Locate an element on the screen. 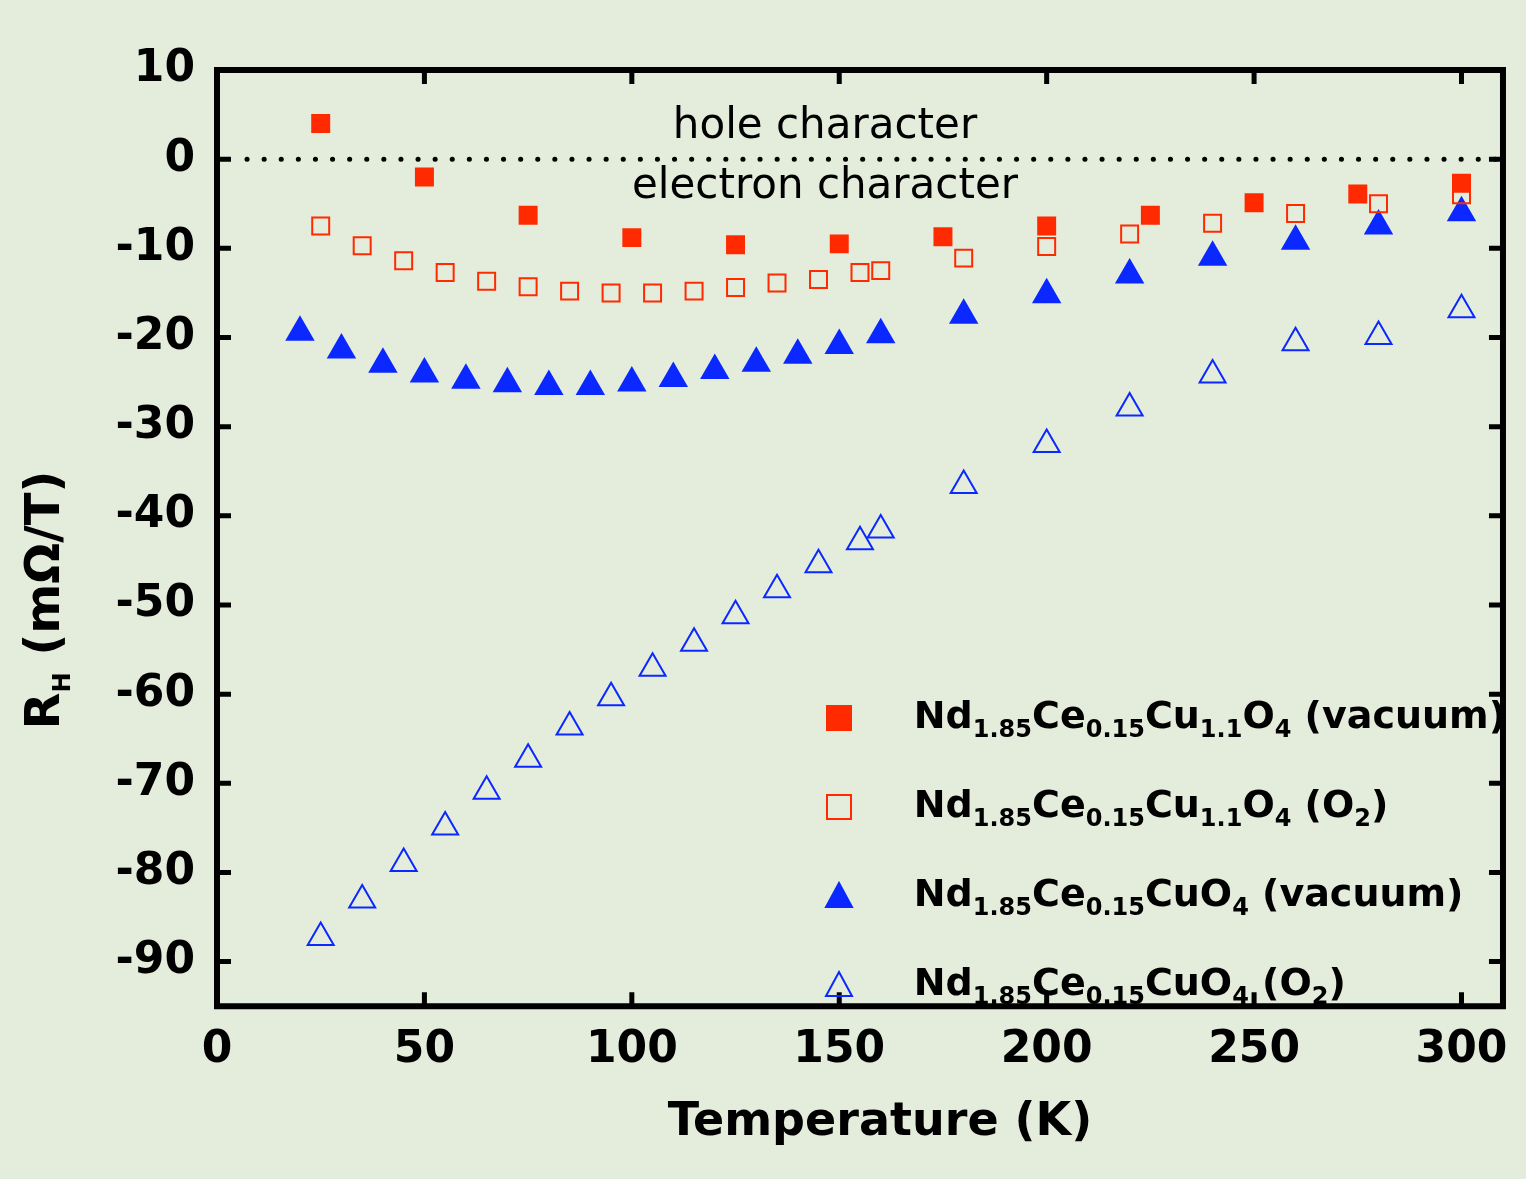 This screenshot has height=1179, width=1526. legend-label: Nd$_{1.85}$Ce$_{0.15}$CuO$_{4}$ (vacuum) is located at coordinates (1188, 895).